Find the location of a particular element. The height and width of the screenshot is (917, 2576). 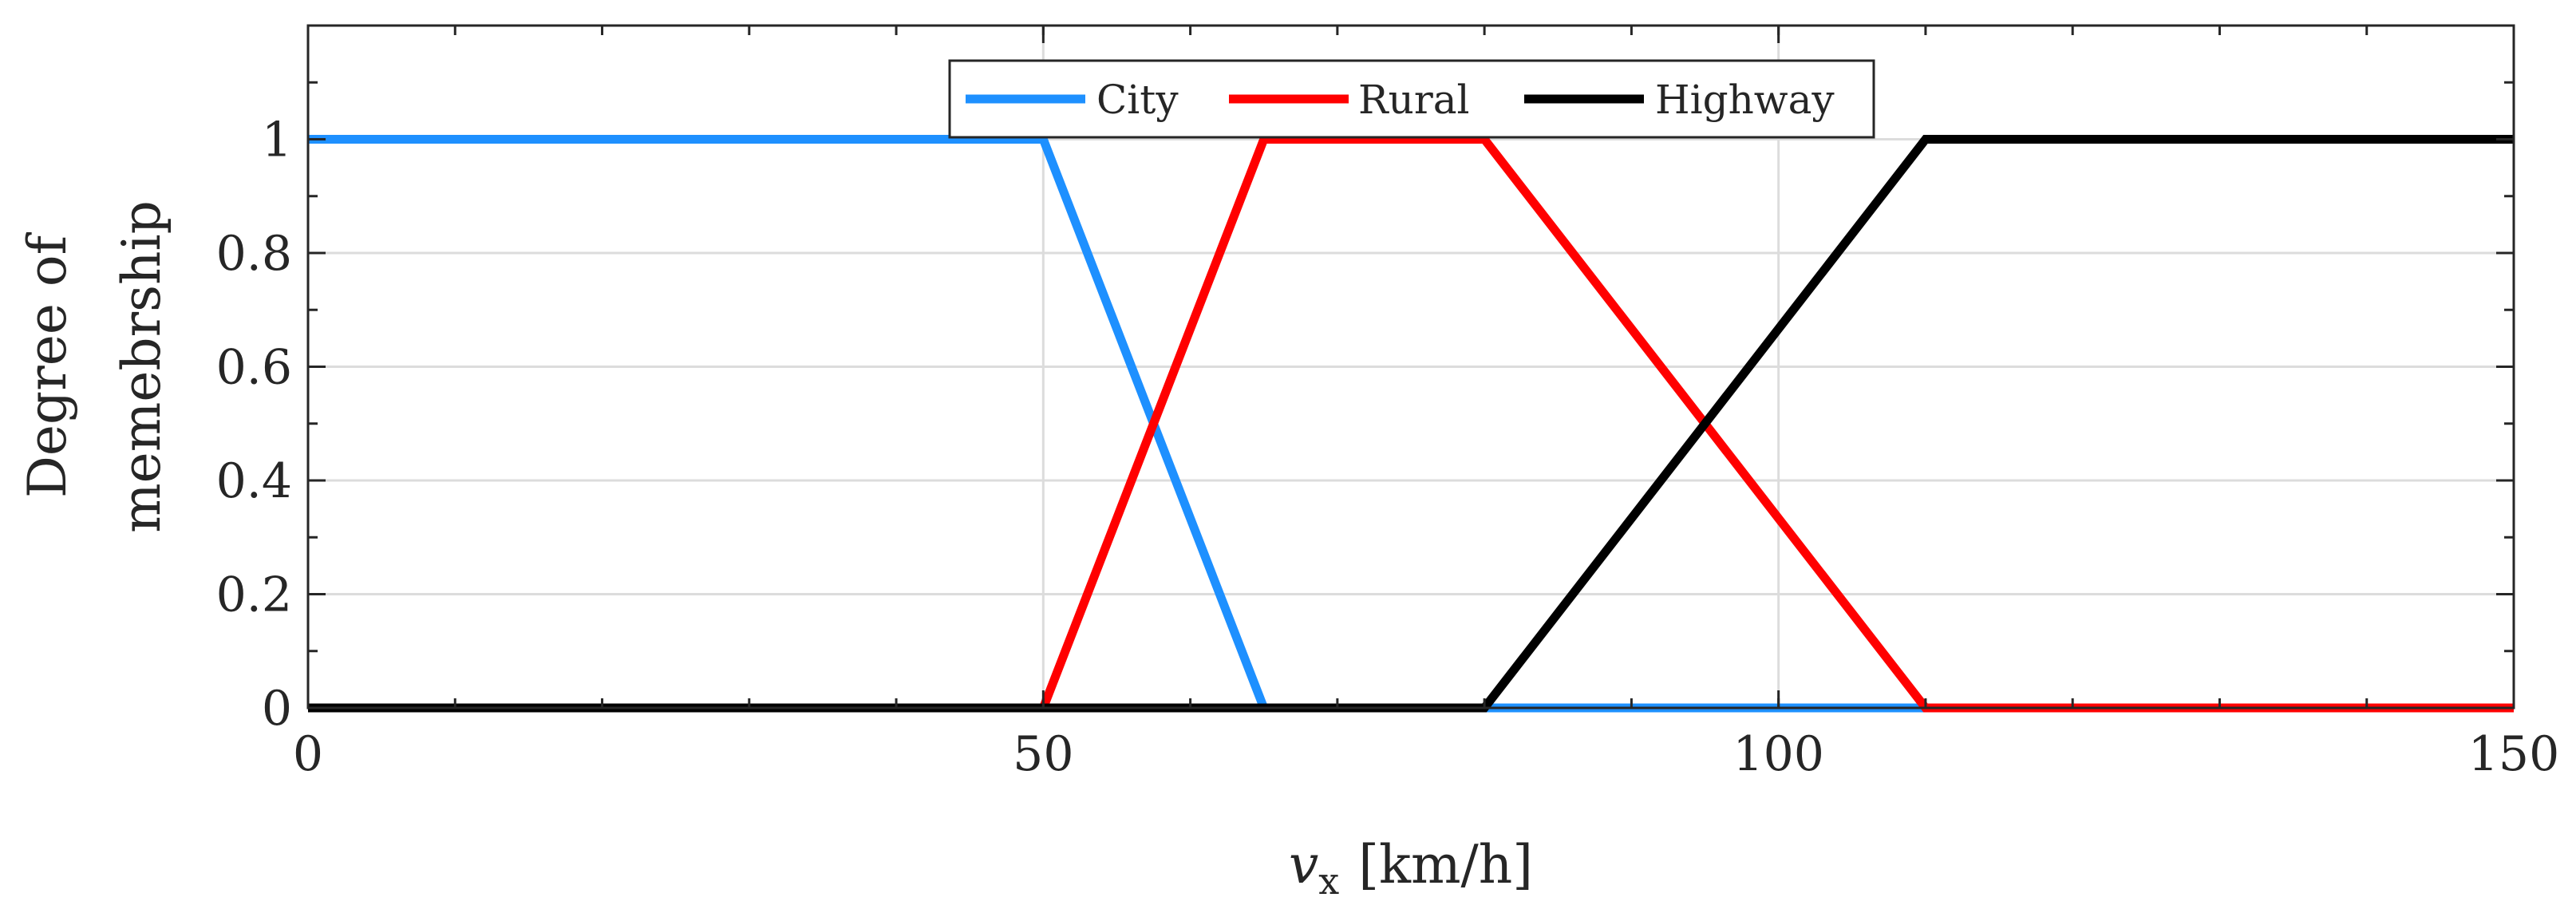

x-tick-label: 0 is located at coordinates (308, 754).